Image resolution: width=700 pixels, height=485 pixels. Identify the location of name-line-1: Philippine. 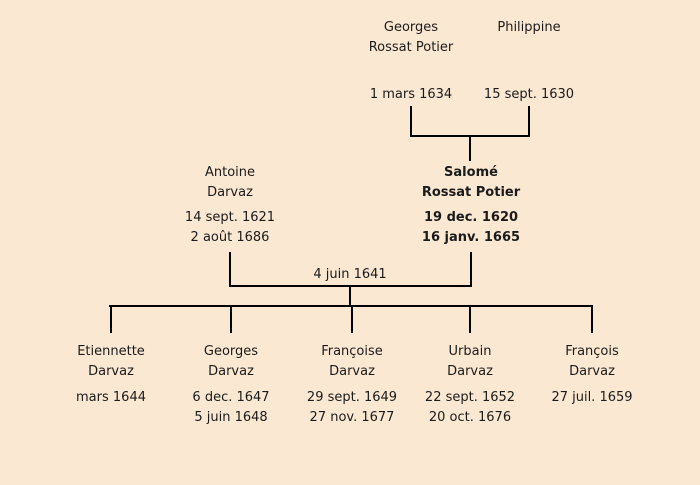
(529, 27).